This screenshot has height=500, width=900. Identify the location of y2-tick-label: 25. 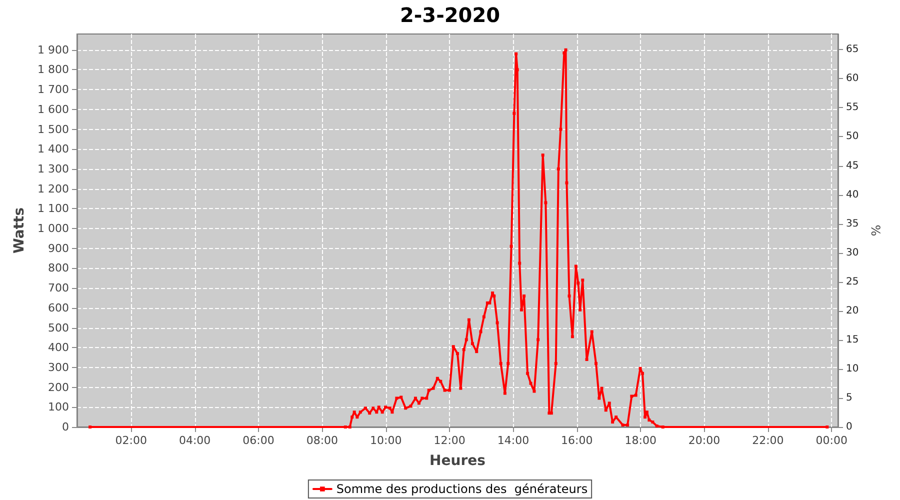
(852, 282).